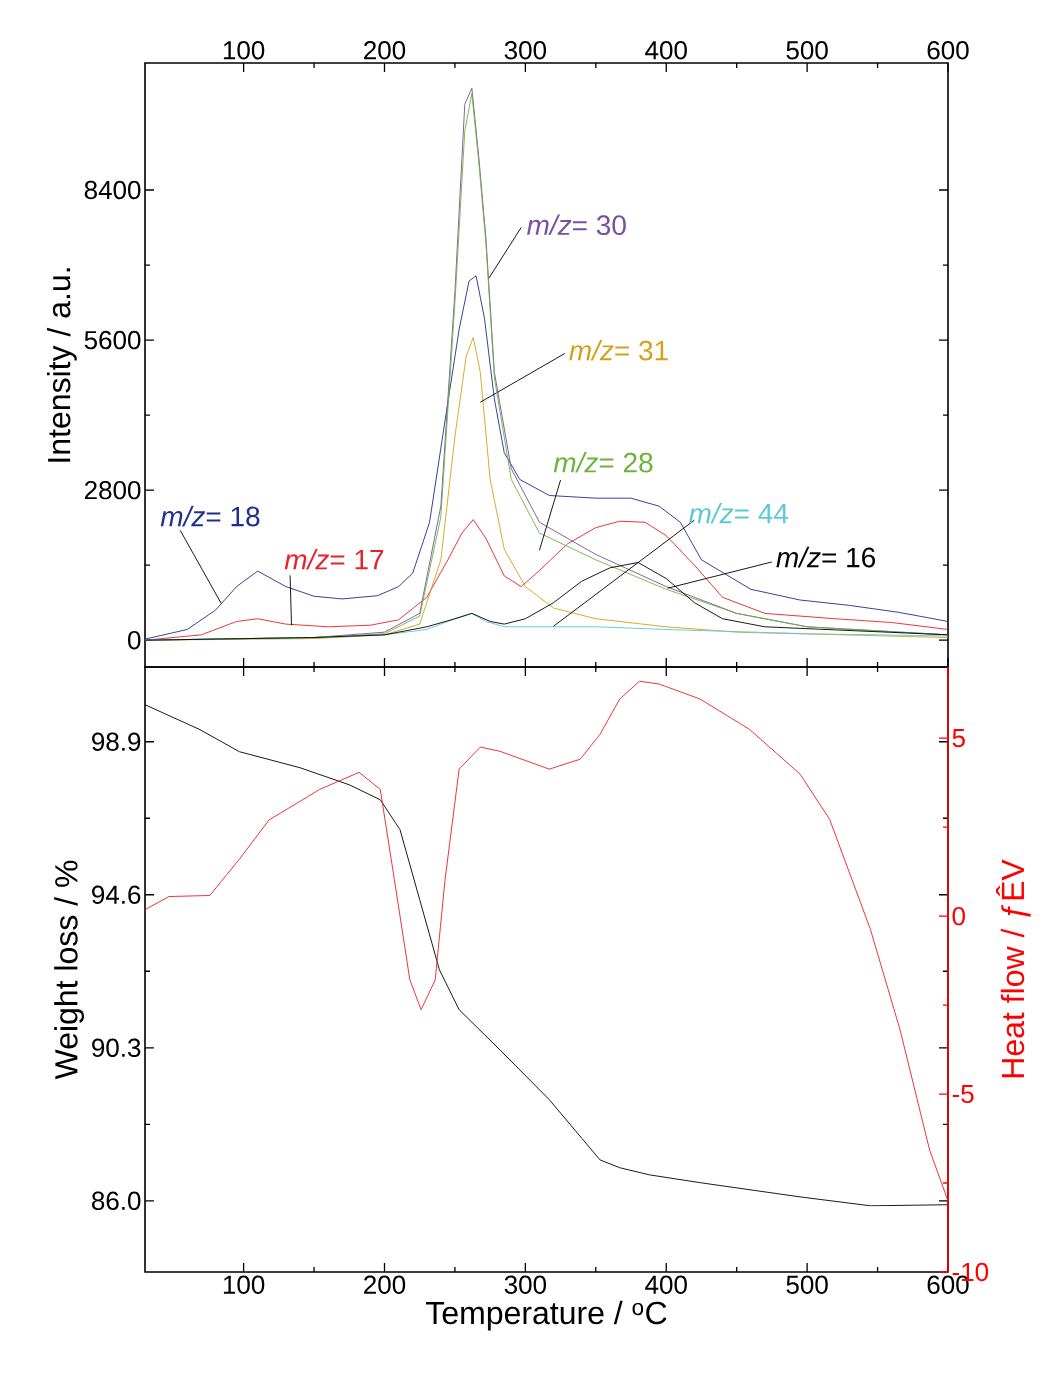 The height and width of the screenshot is (1385, 1054). I want to click on y-tick-label: 0, so click(134, 640).